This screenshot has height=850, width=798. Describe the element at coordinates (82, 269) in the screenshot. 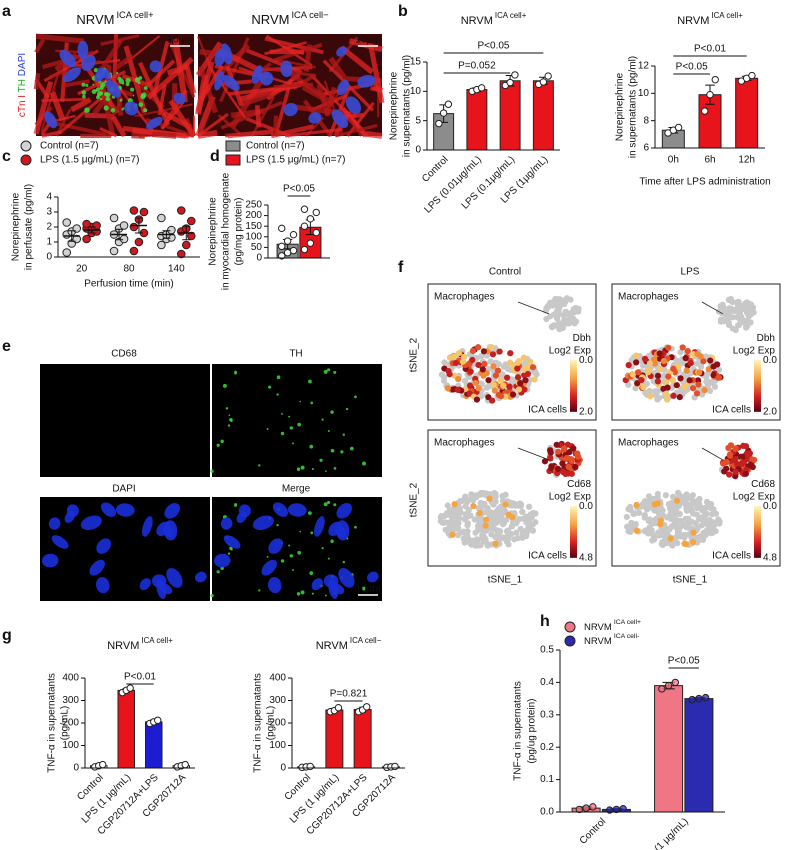

I see `x-tick-label: 20` at that location.